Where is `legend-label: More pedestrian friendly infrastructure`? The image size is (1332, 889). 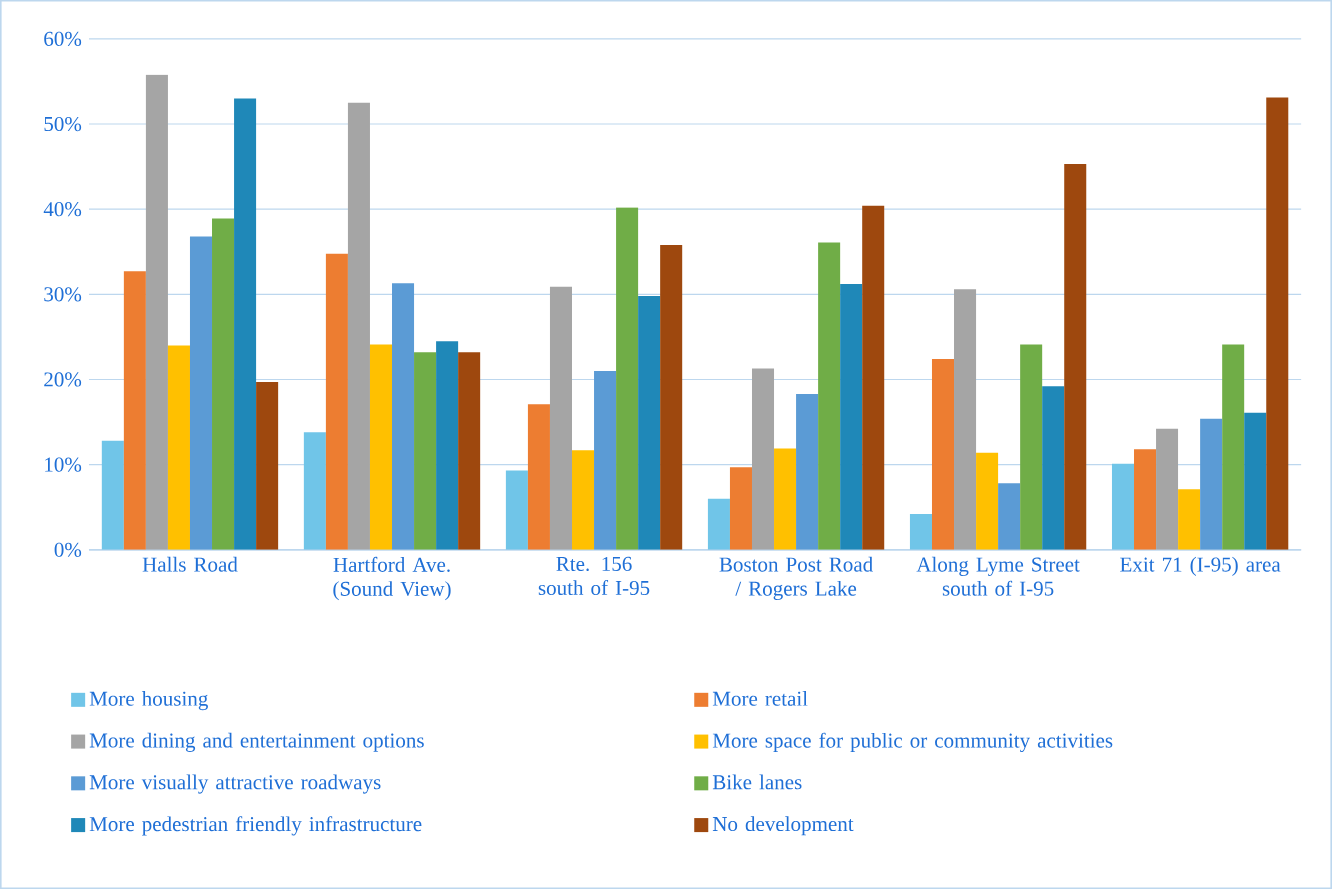
legend-label: More pedestrian friendly infrastructure is located at coordinates (255, 826).